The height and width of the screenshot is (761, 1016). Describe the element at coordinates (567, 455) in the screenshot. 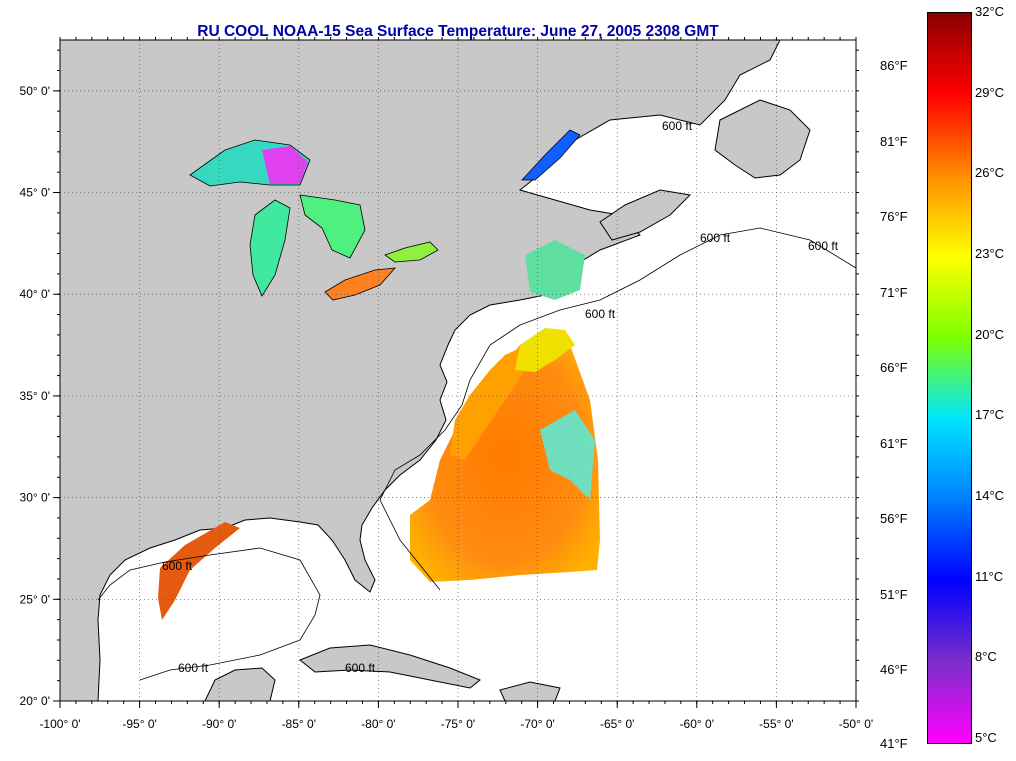

I see `sst-patch-shelf-cool` at that location.